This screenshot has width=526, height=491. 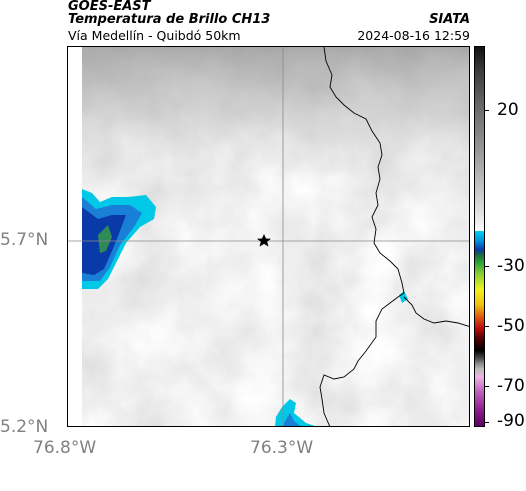 I want to click on star-icon, so click(x=264, y=240).